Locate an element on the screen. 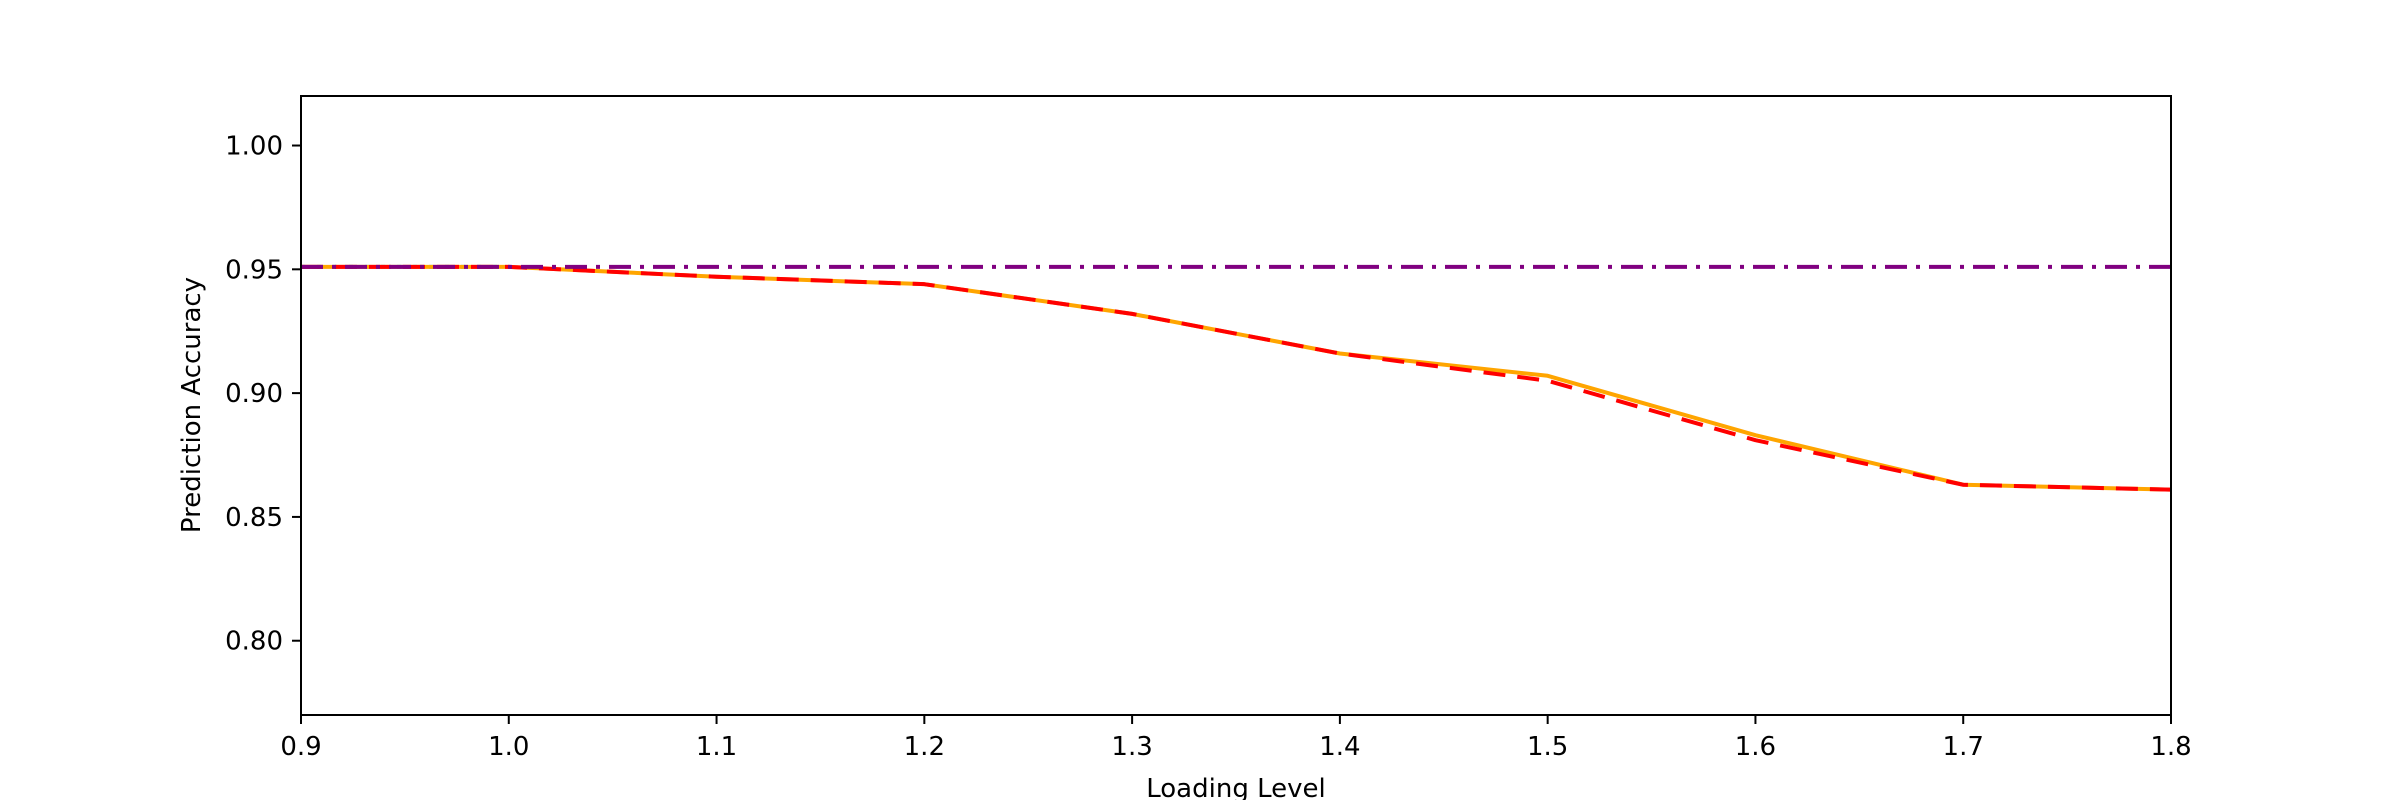 The image size is (2400, 800). y-tick-label: 1.00 is located at coordinates (254, 147).